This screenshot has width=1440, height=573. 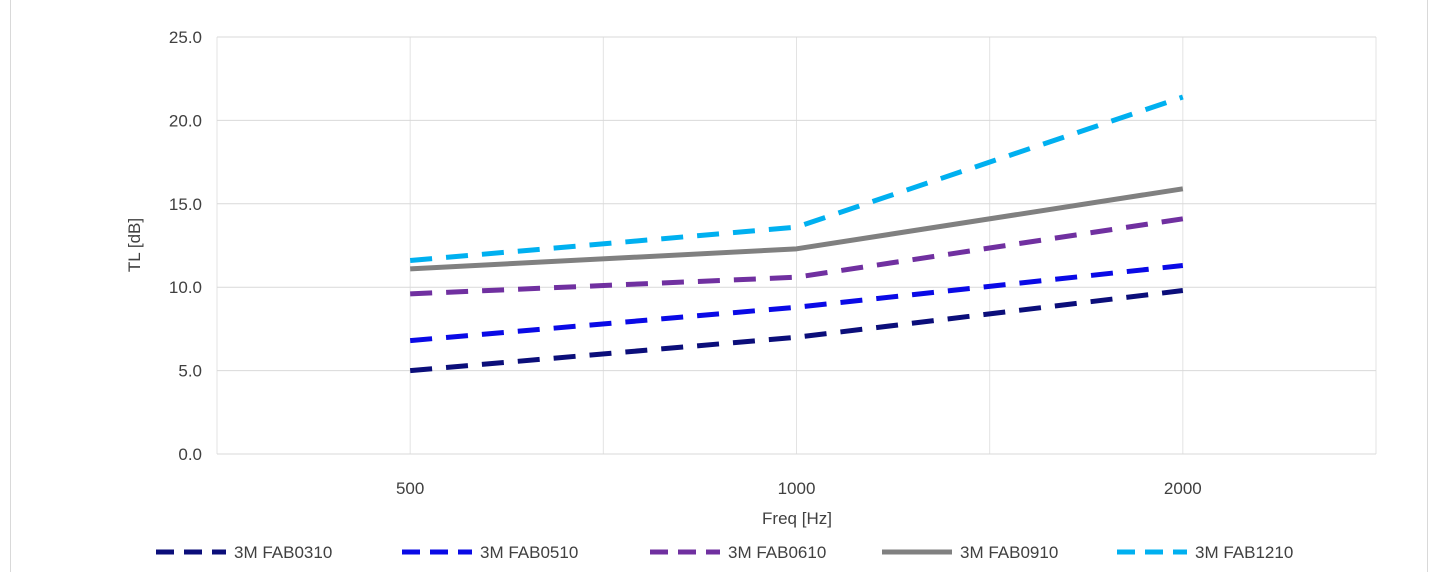 I want to click on legend-label: 3M FAB1210, so click(x=1244, y=552).